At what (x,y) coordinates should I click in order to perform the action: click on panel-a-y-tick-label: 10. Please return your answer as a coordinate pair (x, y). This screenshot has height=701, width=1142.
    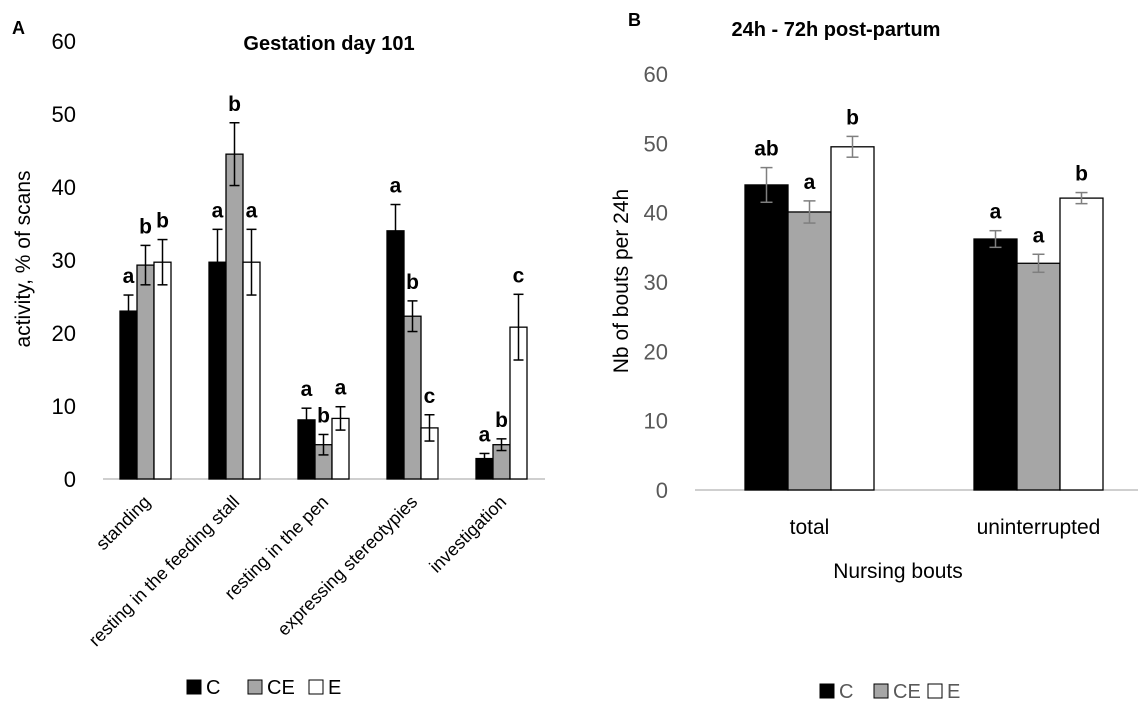
    Looking at the image, I should click on (64, 406).